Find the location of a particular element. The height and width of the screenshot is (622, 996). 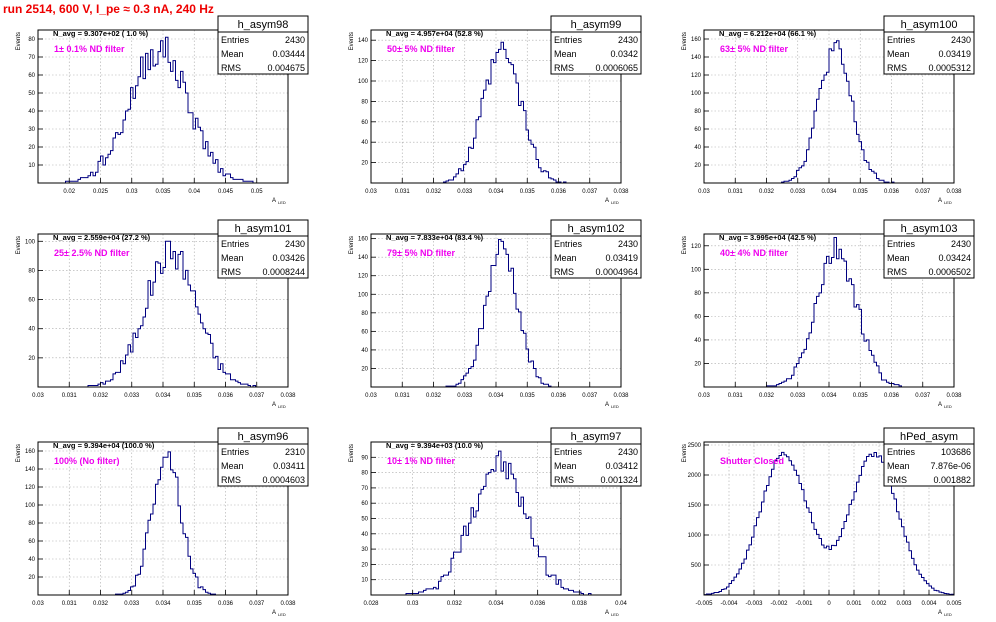

stats-value-mean: 0.03426 is located at coordinates (288, 258).